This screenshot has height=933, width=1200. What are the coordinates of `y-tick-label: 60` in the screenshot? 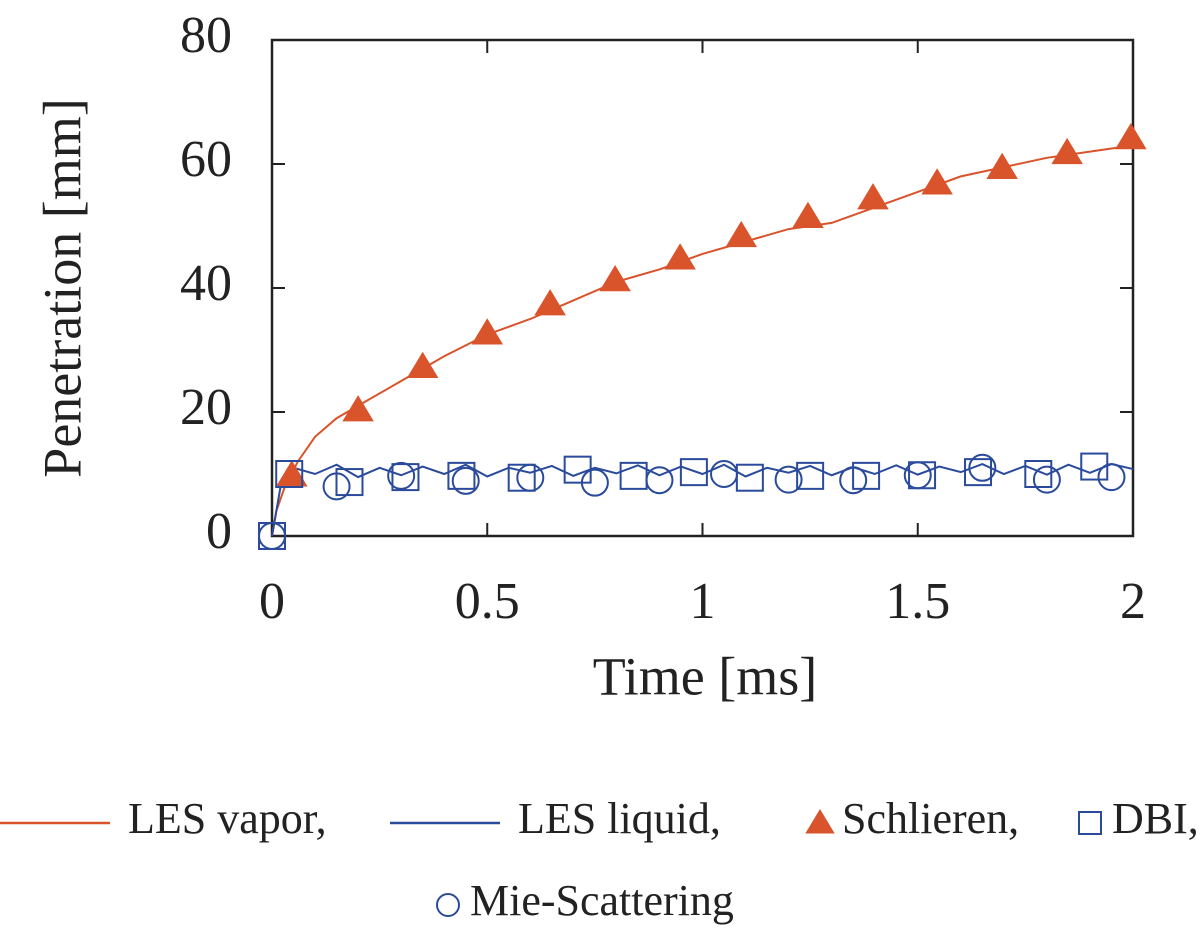 It's located at (206, 159).